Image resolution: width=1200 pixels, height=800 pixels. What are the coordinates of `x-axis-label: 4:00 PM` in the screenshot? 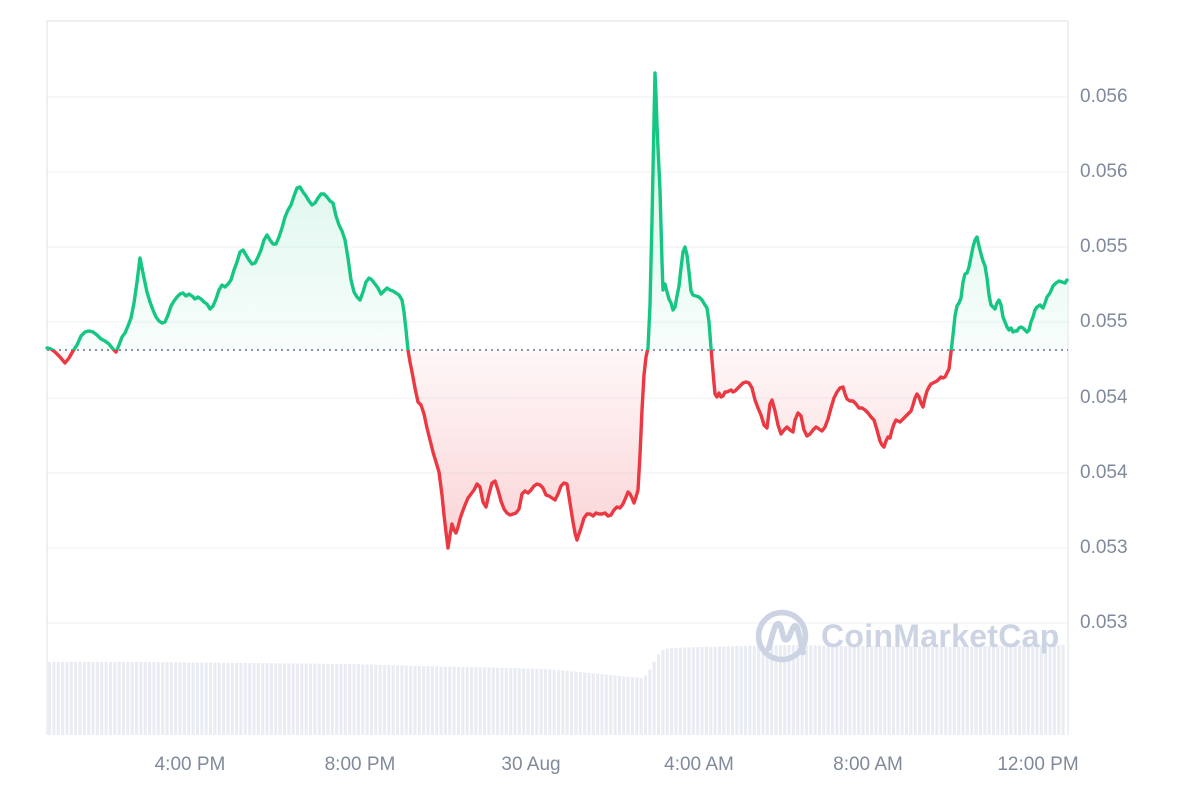 It's located at (190, 764).